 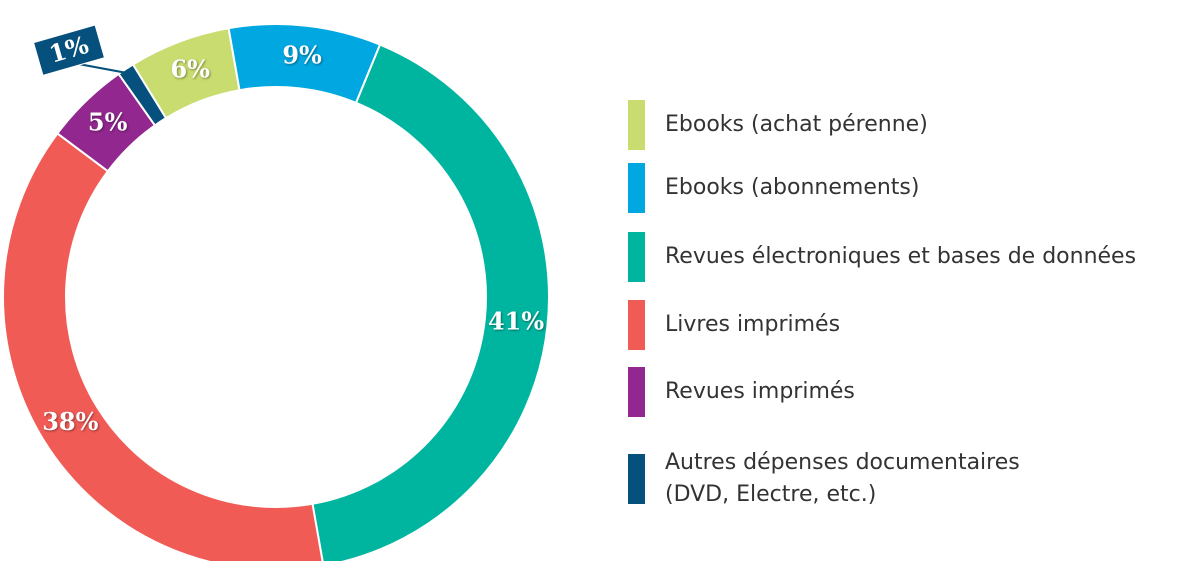 I want to click on legend-item: Livres imprimés, so click(x=734, y=325).